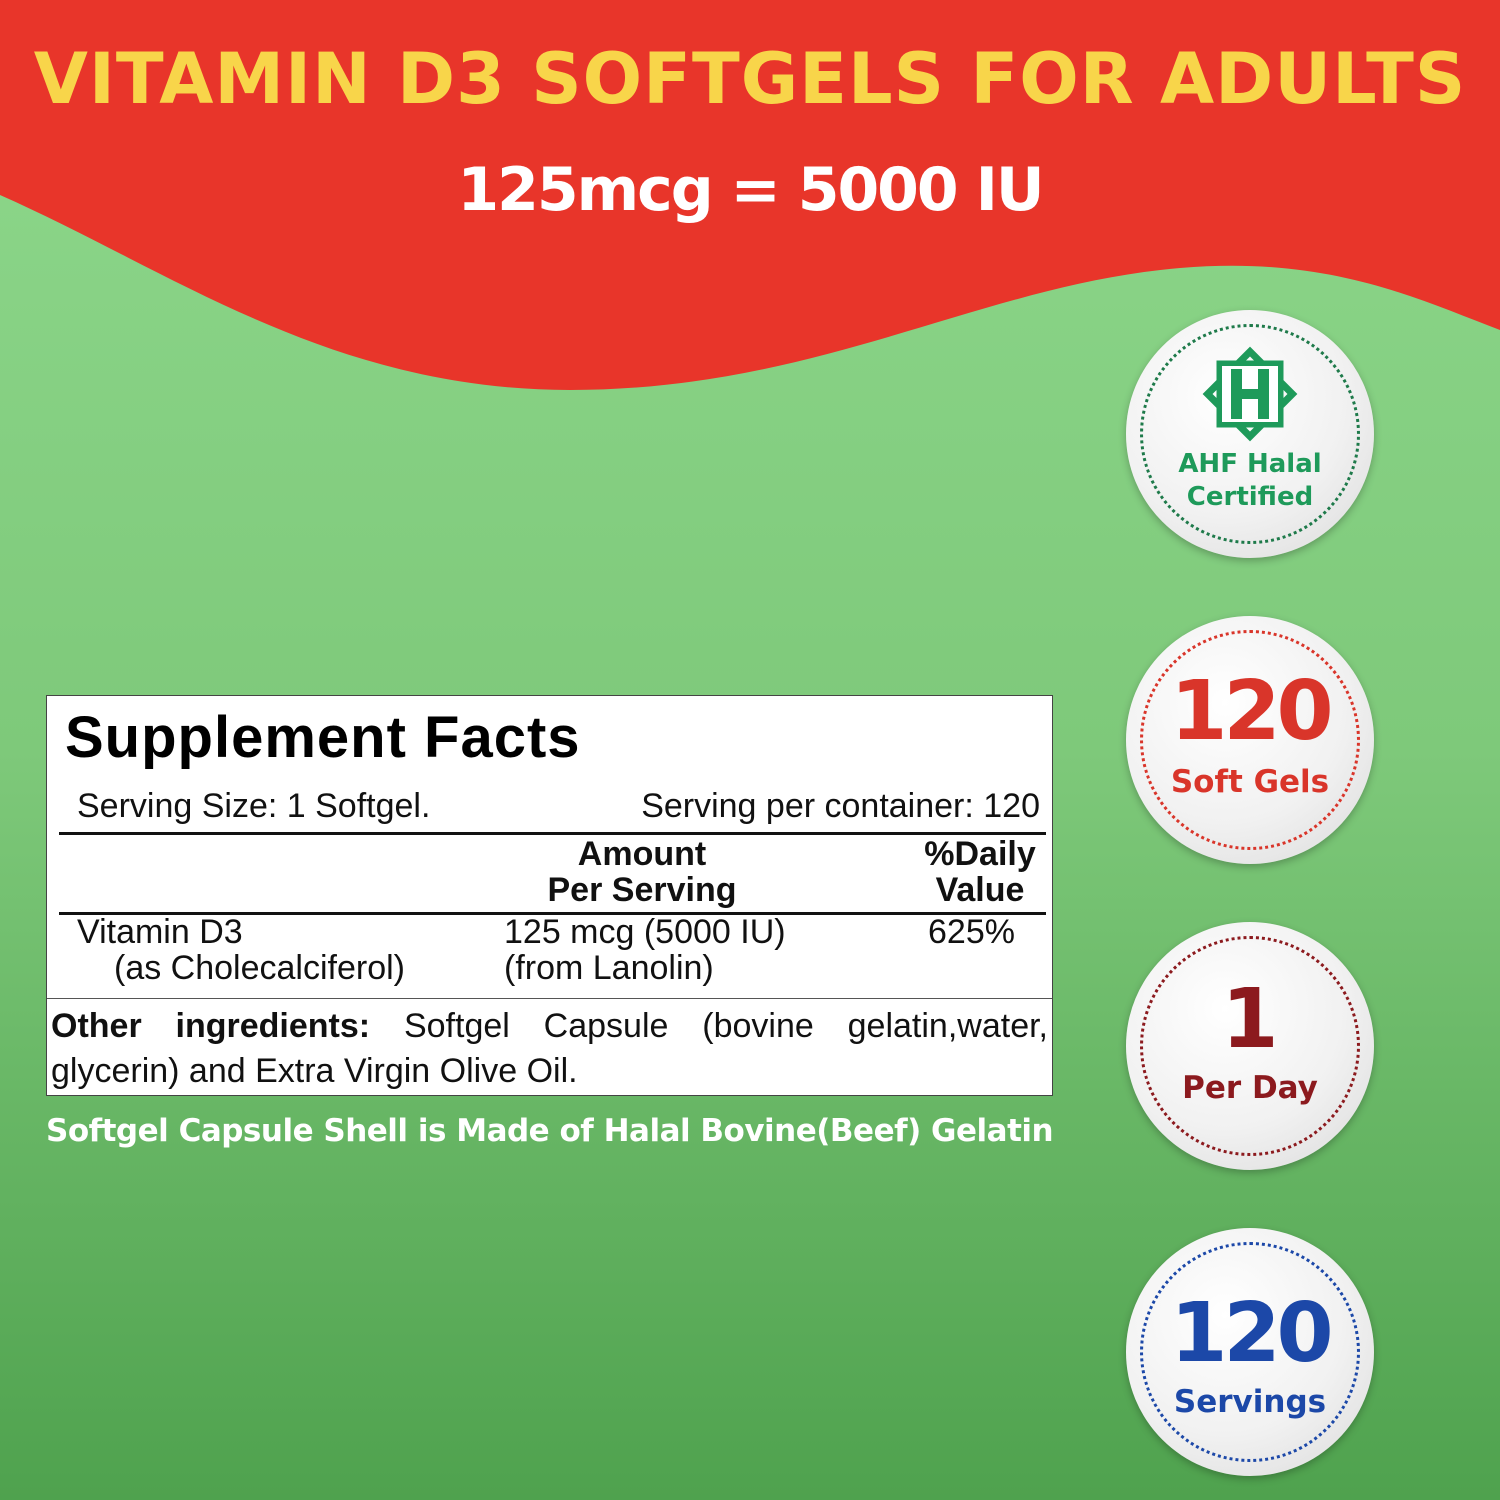  What do you see at coordinates (1250, 1046) in the screenshot?
I see `per-day-badge: 1 Per Day` at bounding box center [1250, 1046].